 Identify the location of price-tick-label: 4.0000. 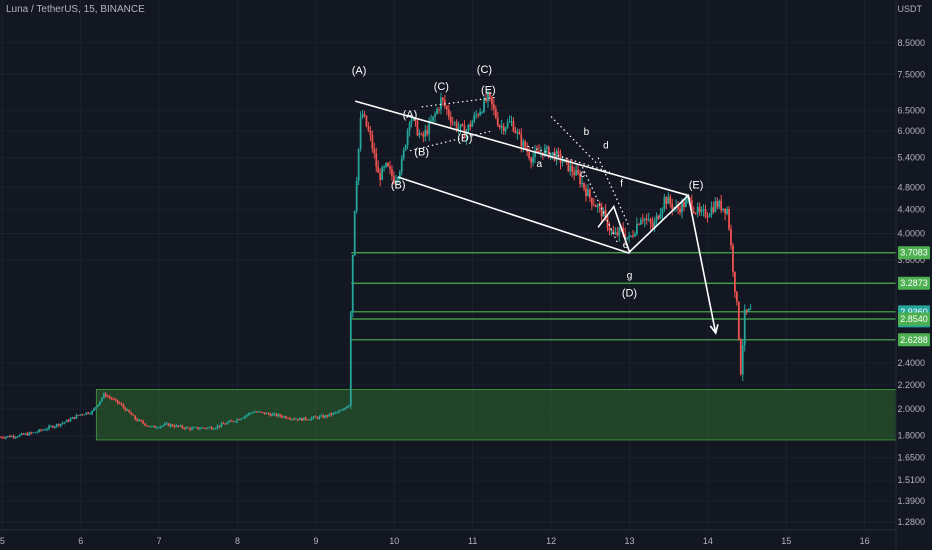
(911, 234).